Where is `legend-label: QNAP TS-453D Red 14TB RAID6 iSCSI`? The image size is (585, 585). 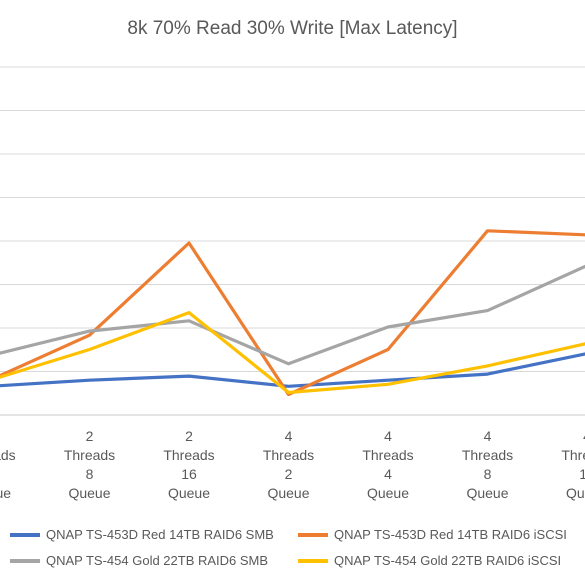
legend-label: QNAP TS-453D Red 14TB RAID6 iSCSI is located at coordinates (450, 534).